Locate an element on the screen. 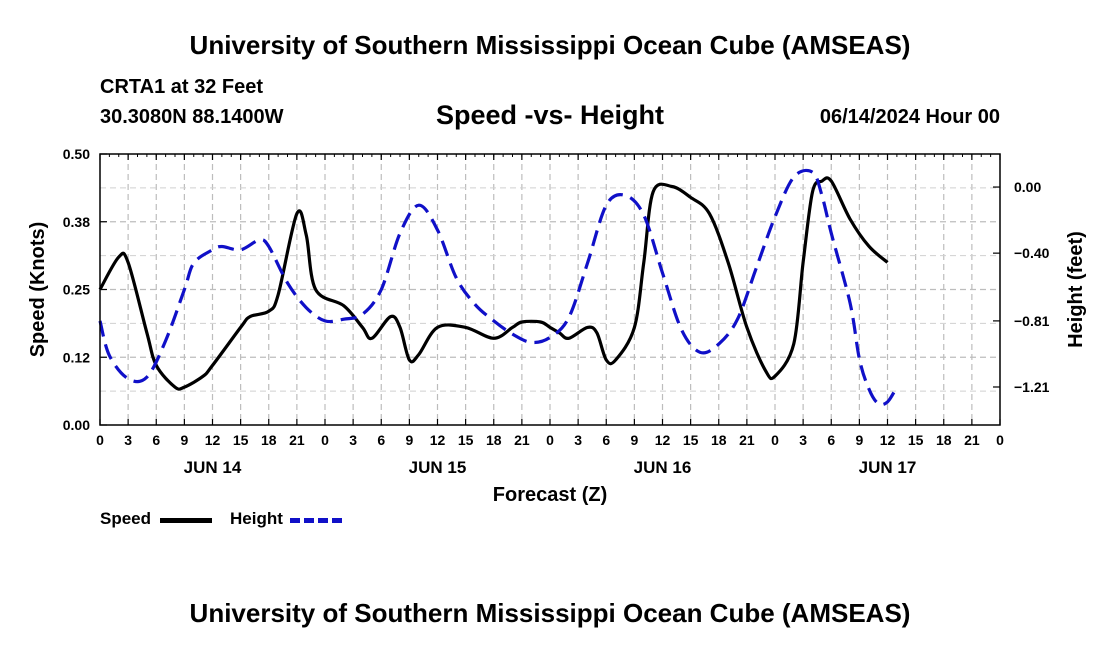 Image resolution: width=1100 pixels, height=650 pixels. legend-height-label: Height is located at coordinates (256, 518).